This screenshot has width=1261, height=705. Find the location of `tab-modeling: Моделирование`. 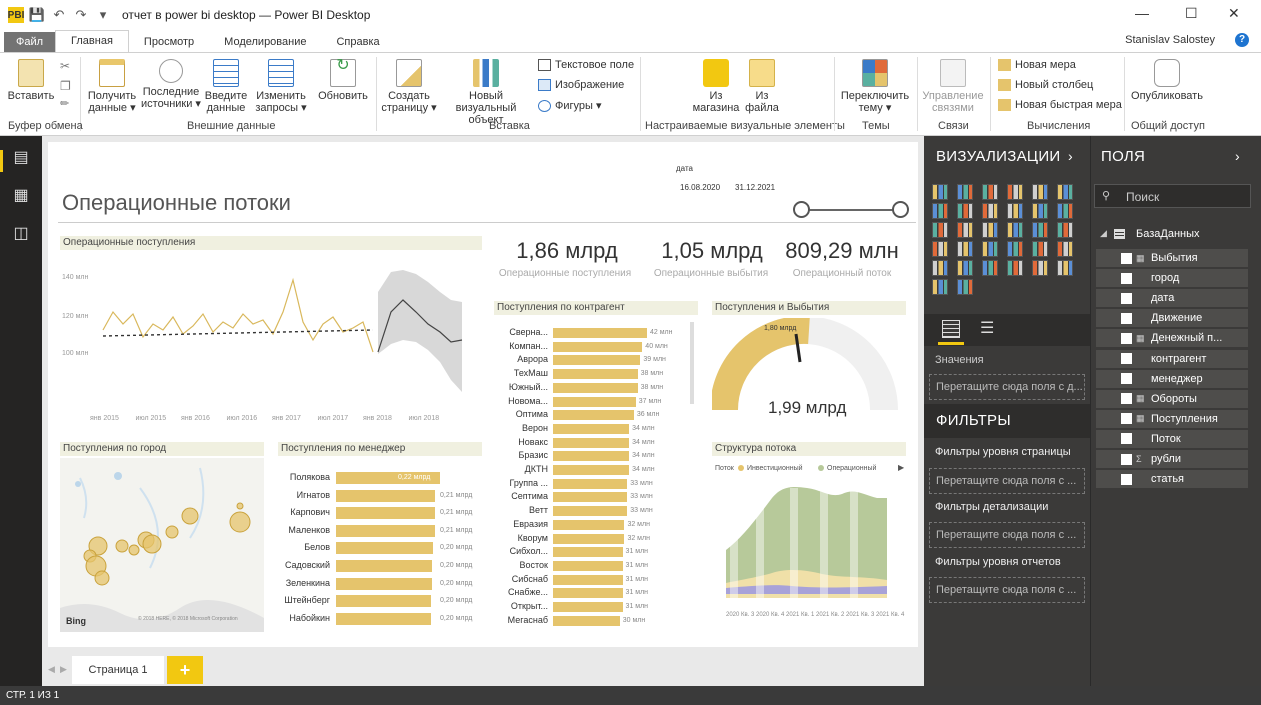

tab-modeling: Моделирование is located at coordinates (265, 42).